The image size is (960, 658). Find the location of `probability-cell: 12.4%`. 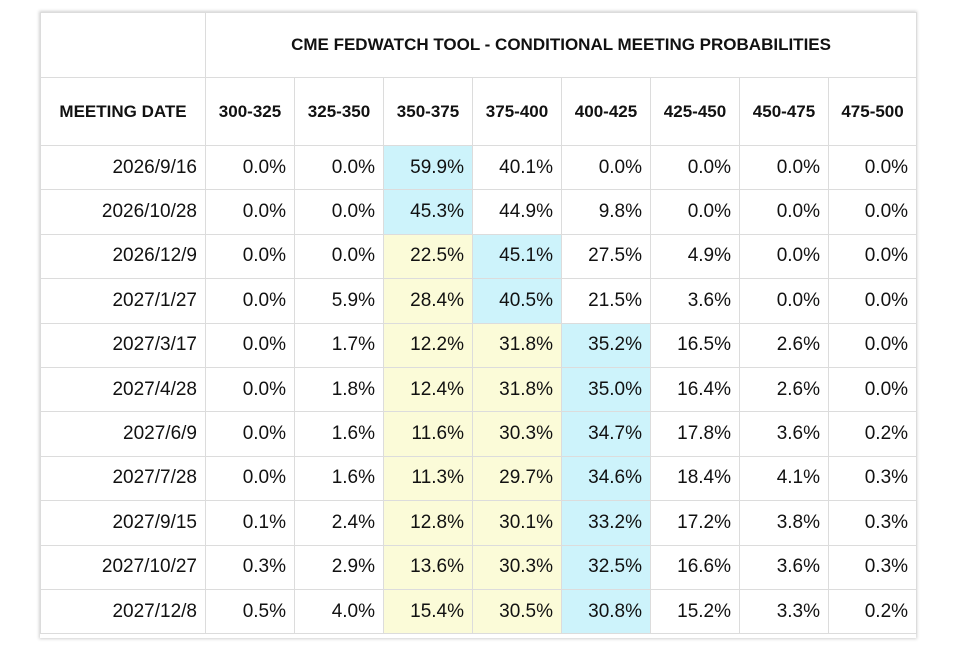

probability-cell: 12.4% is located at coordinates (428, 389).